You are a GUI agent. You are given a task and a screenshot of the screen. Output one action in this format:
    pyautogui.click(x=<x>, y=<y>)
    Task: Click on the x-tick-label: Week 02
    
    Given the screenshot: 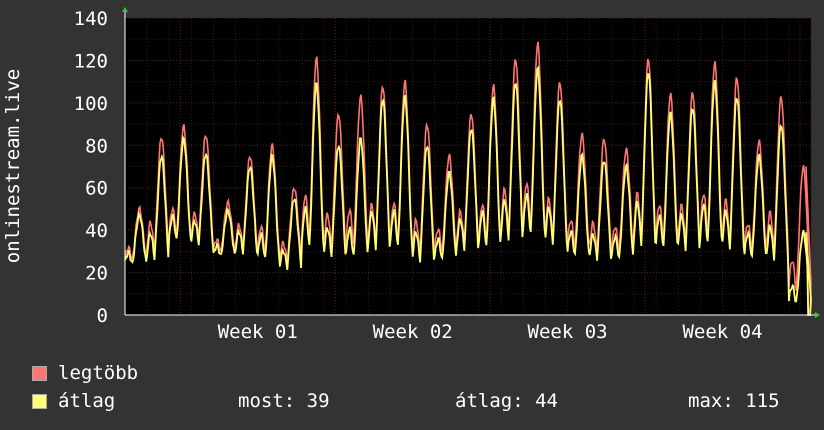 What is the action you would take?
    pyautogui.click(x=413, y=332)
    